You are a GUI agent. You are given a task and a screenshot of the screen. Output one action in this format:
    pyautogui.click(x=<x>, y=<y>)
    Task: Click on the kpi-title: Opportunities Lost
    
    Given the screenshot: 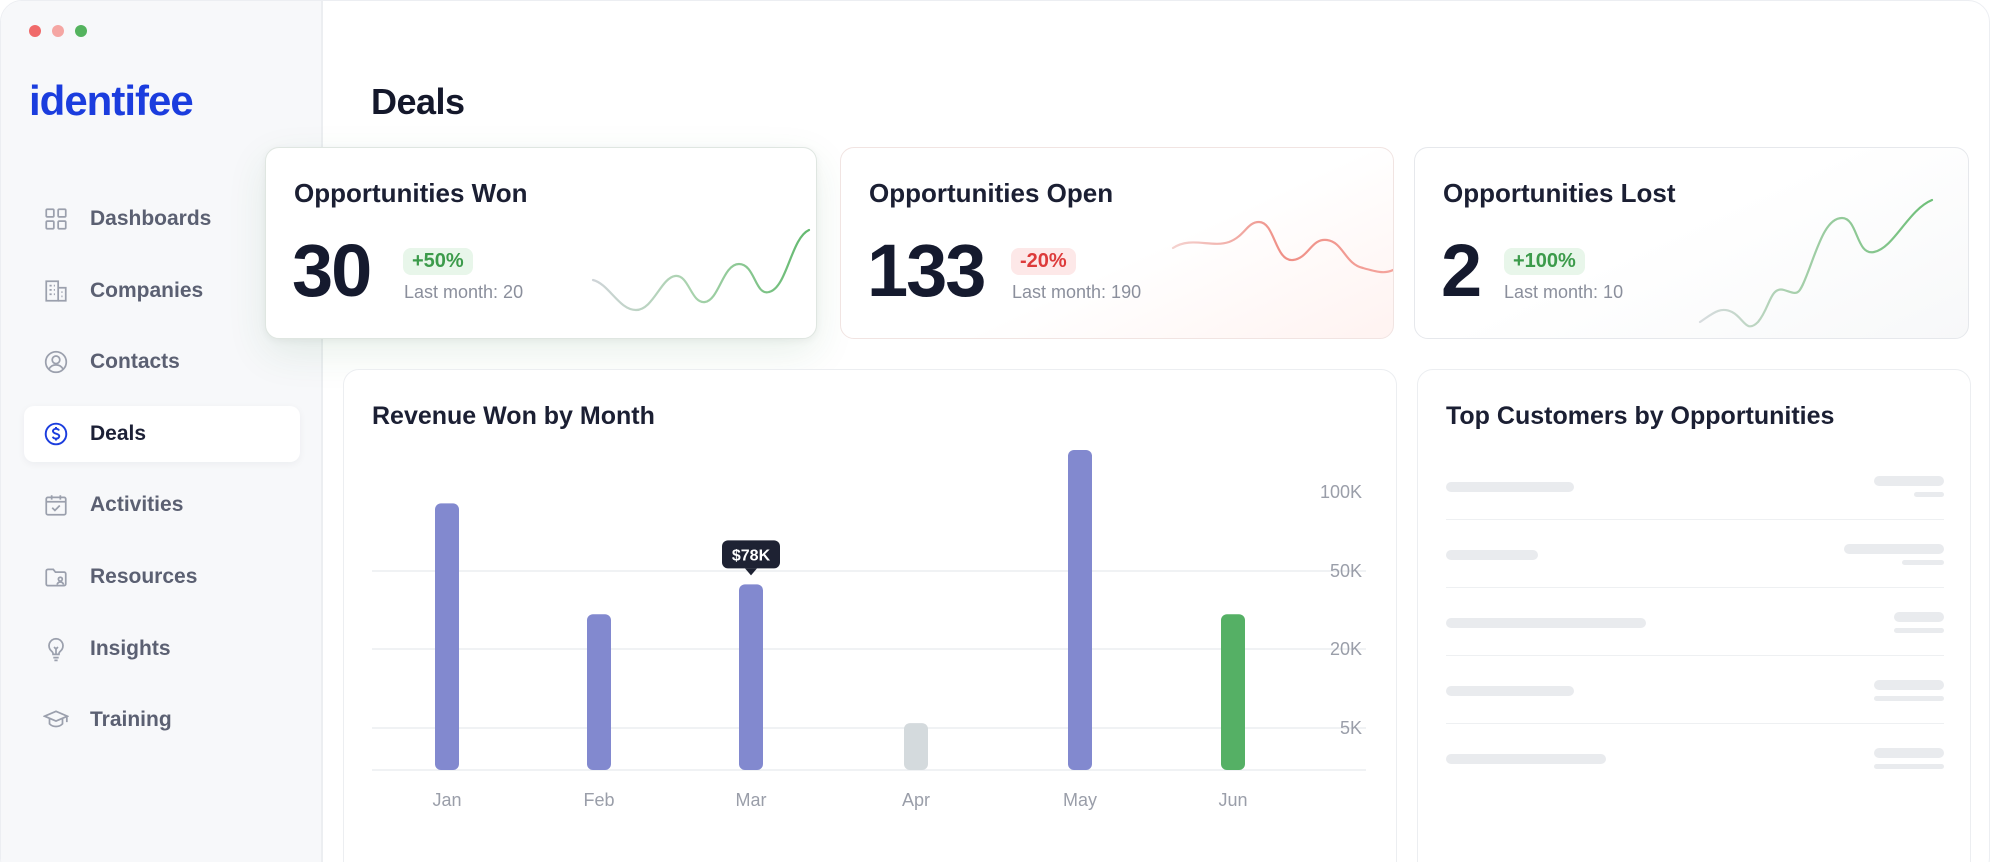 What is the action you would take?
    pyautogui.click(x=1559, y=193)
    